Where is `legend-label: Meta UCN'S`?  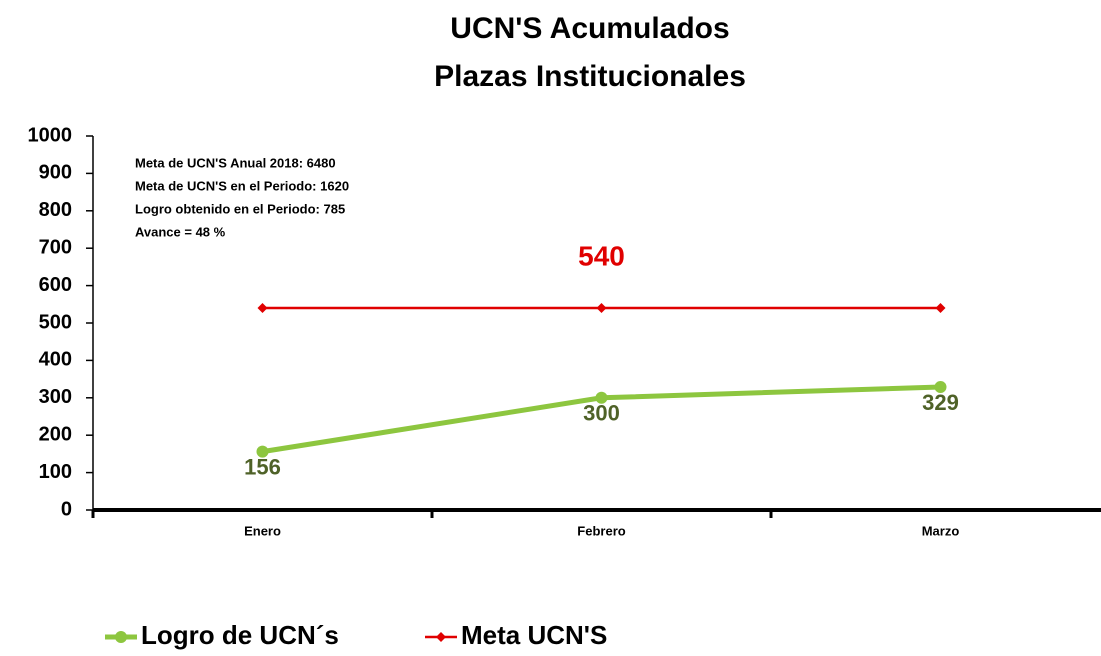
legend-label: Meta UCN'S is located at coordinates (534, 635).